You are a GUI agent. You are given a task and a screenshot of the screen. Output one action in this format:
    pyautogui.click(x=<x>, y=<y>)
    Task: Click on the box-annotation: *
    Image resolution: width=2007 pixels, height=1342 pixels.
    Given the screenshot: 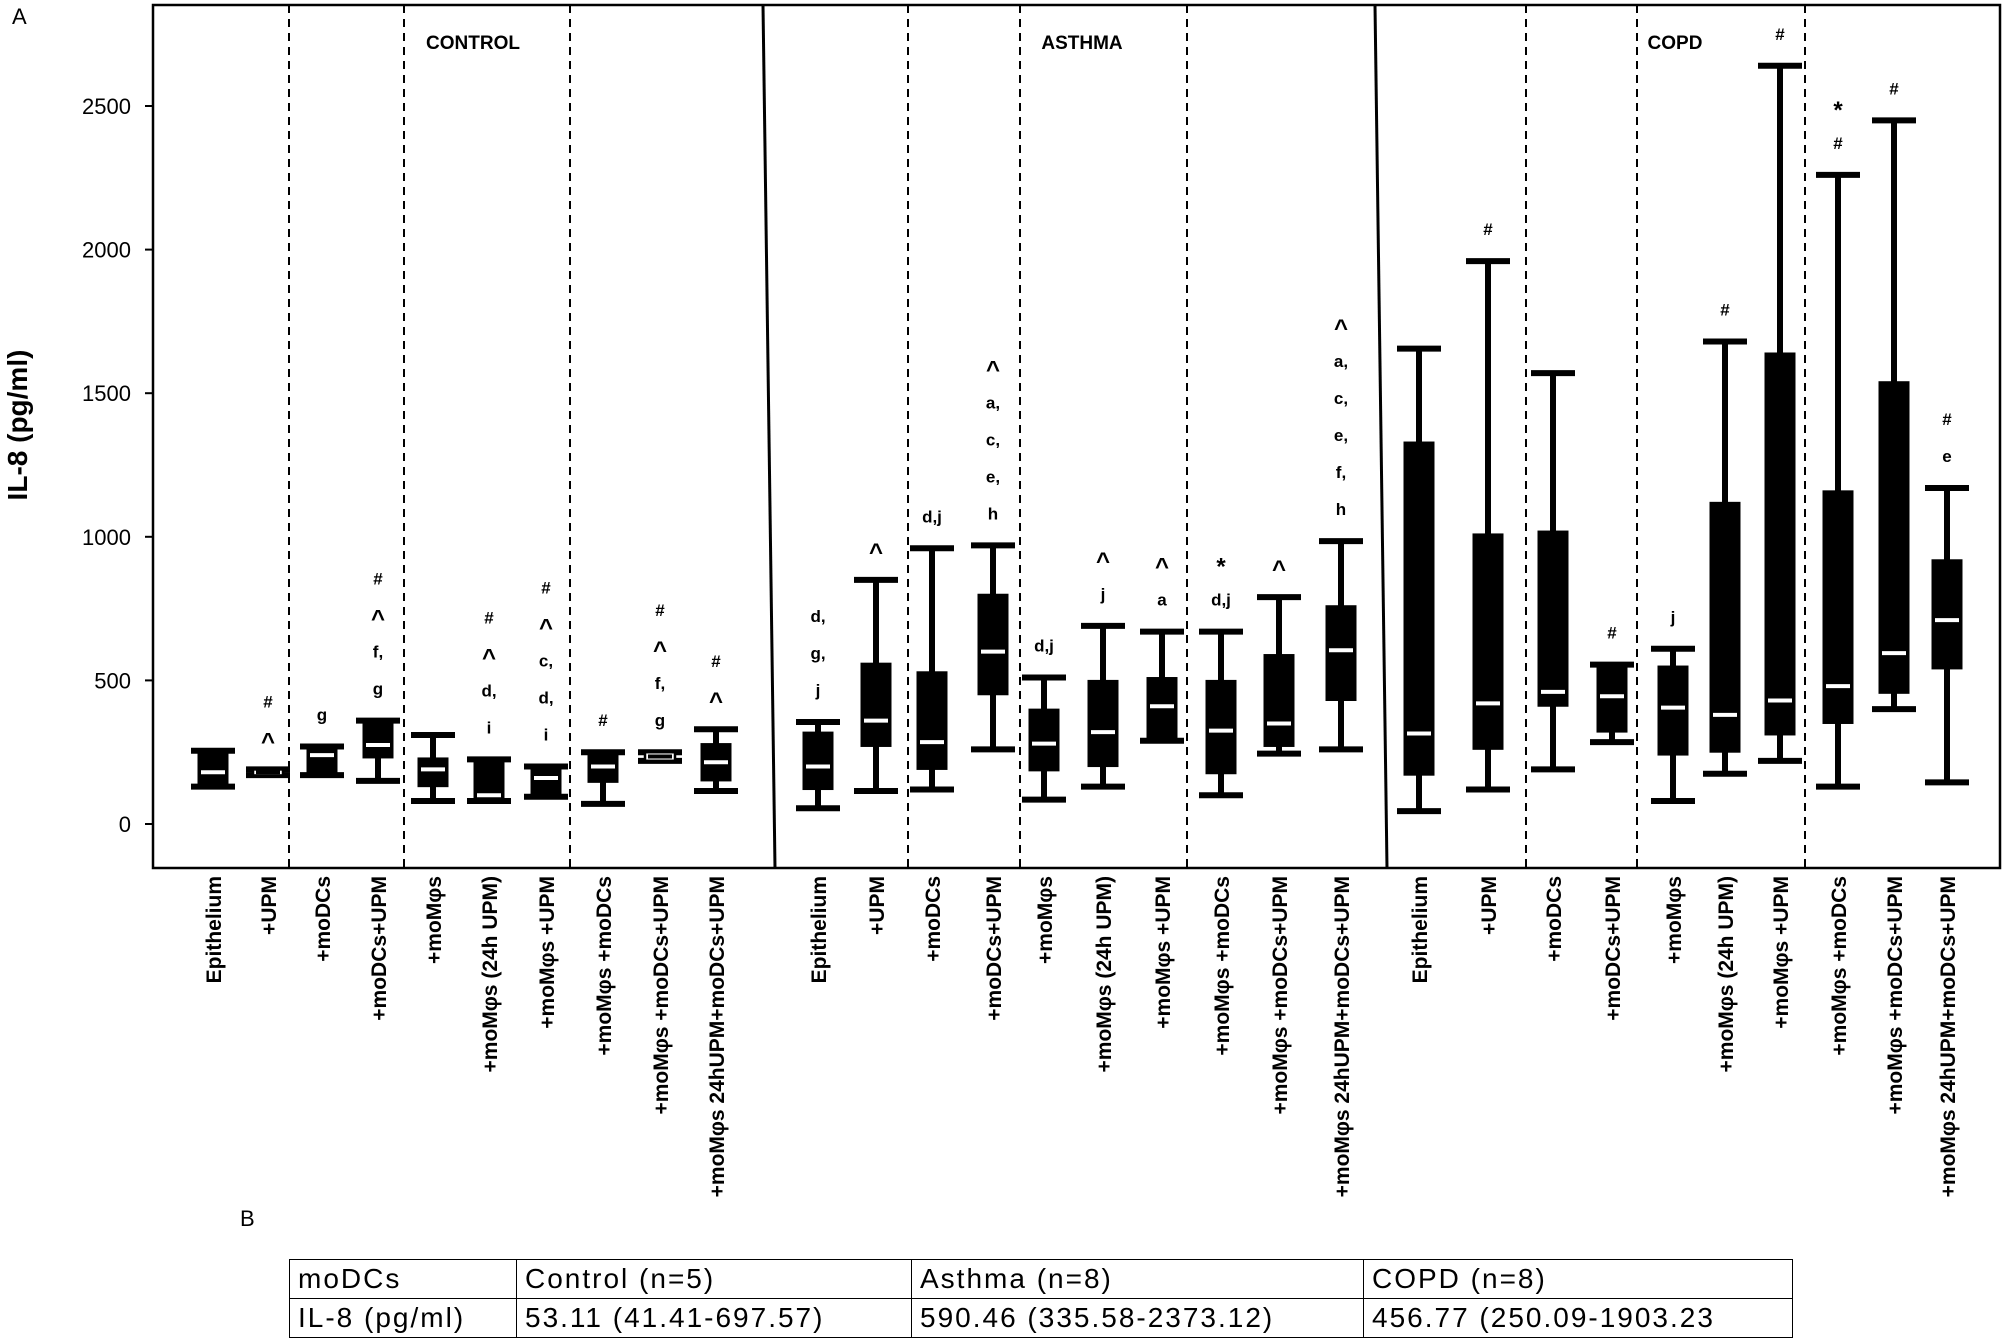 What is the action you would take?
    pyautogui.click(x=1838, y=110)
    